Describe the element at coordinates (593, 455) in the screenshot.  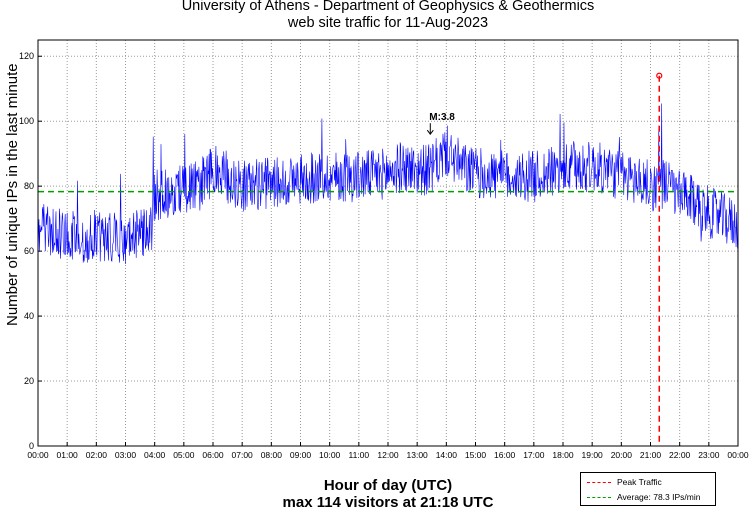
I see `x-tick-label: 19:00` at that location.